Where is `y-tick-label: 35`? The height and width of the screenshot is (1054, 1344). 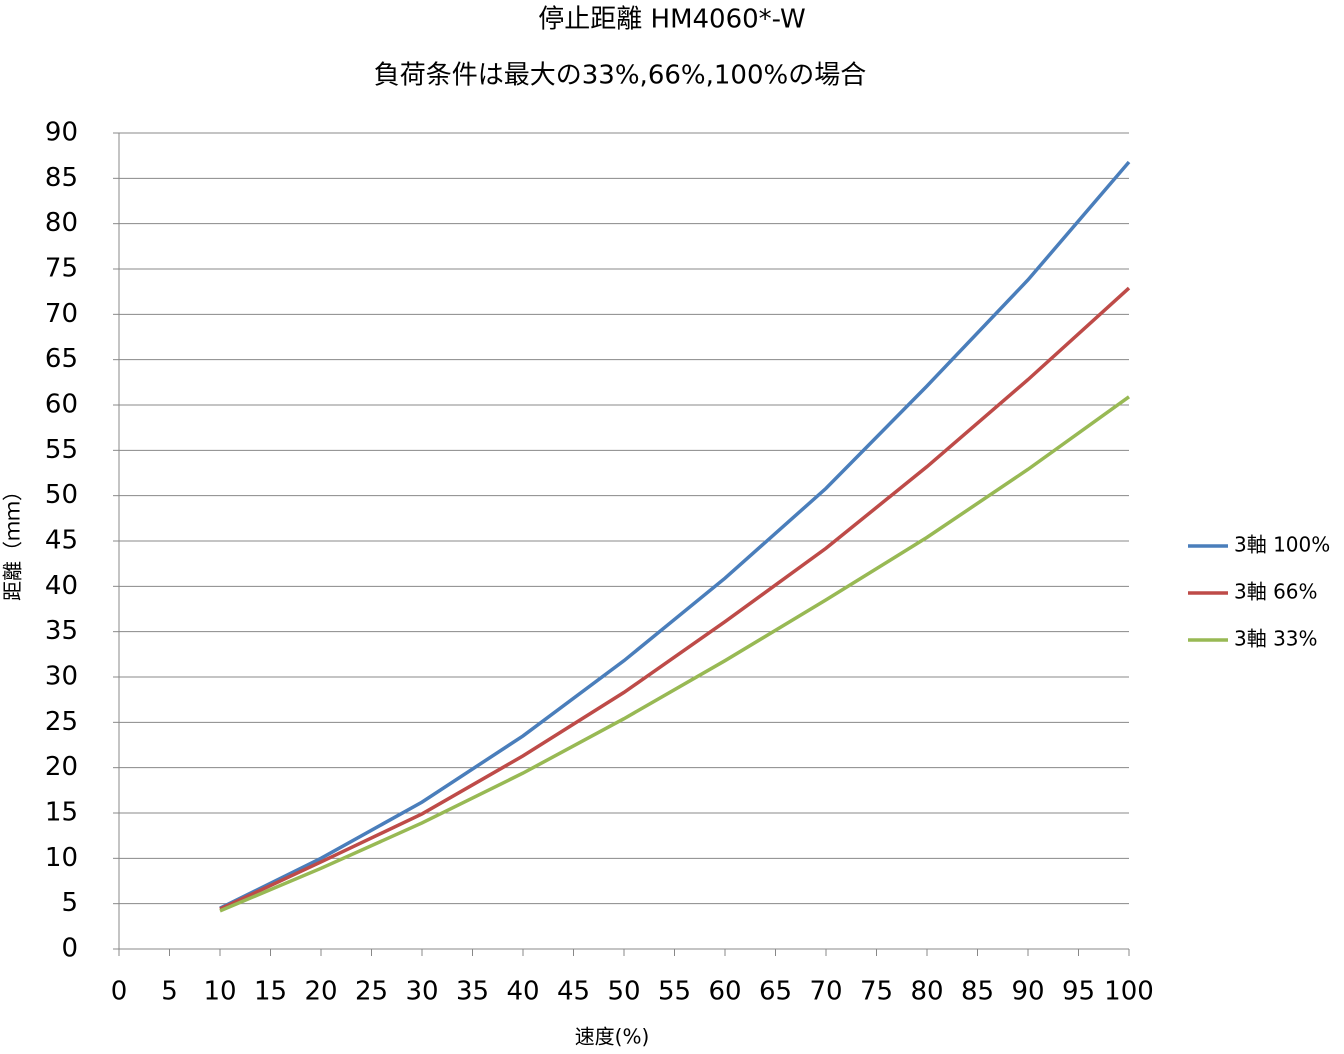
y-tick-label: 35 is located at coordinates (61, 631).